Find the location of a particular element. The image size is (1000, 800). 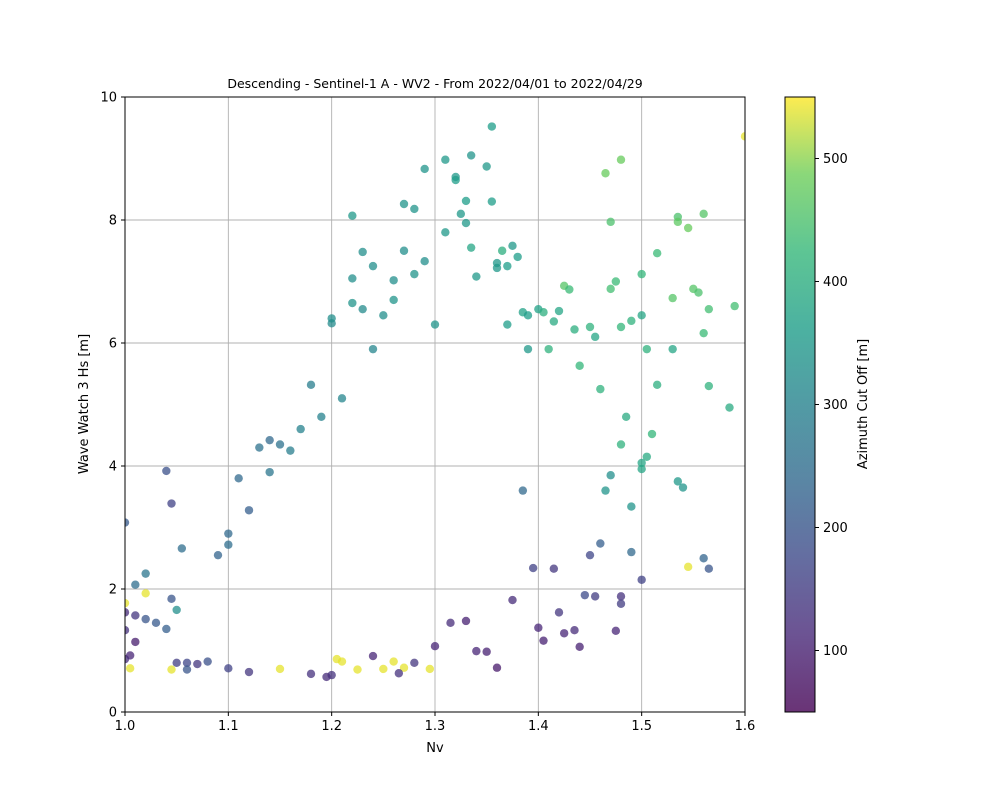

colorbar-tick-label: 100 is located at coordinates (835, 651).